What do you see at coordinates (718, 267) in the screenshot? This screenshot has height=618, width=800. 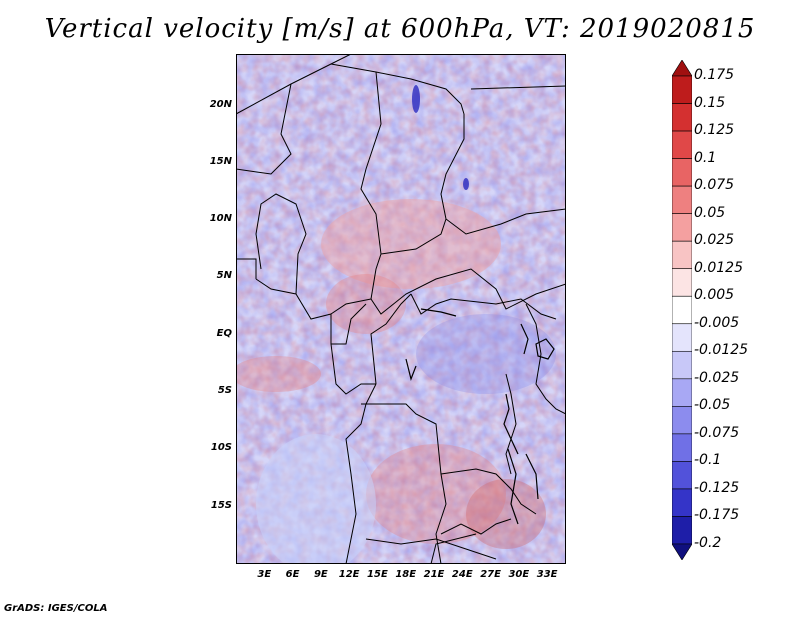 I see `colorbar-label: 0.0125` at bounding box center [718, 267].